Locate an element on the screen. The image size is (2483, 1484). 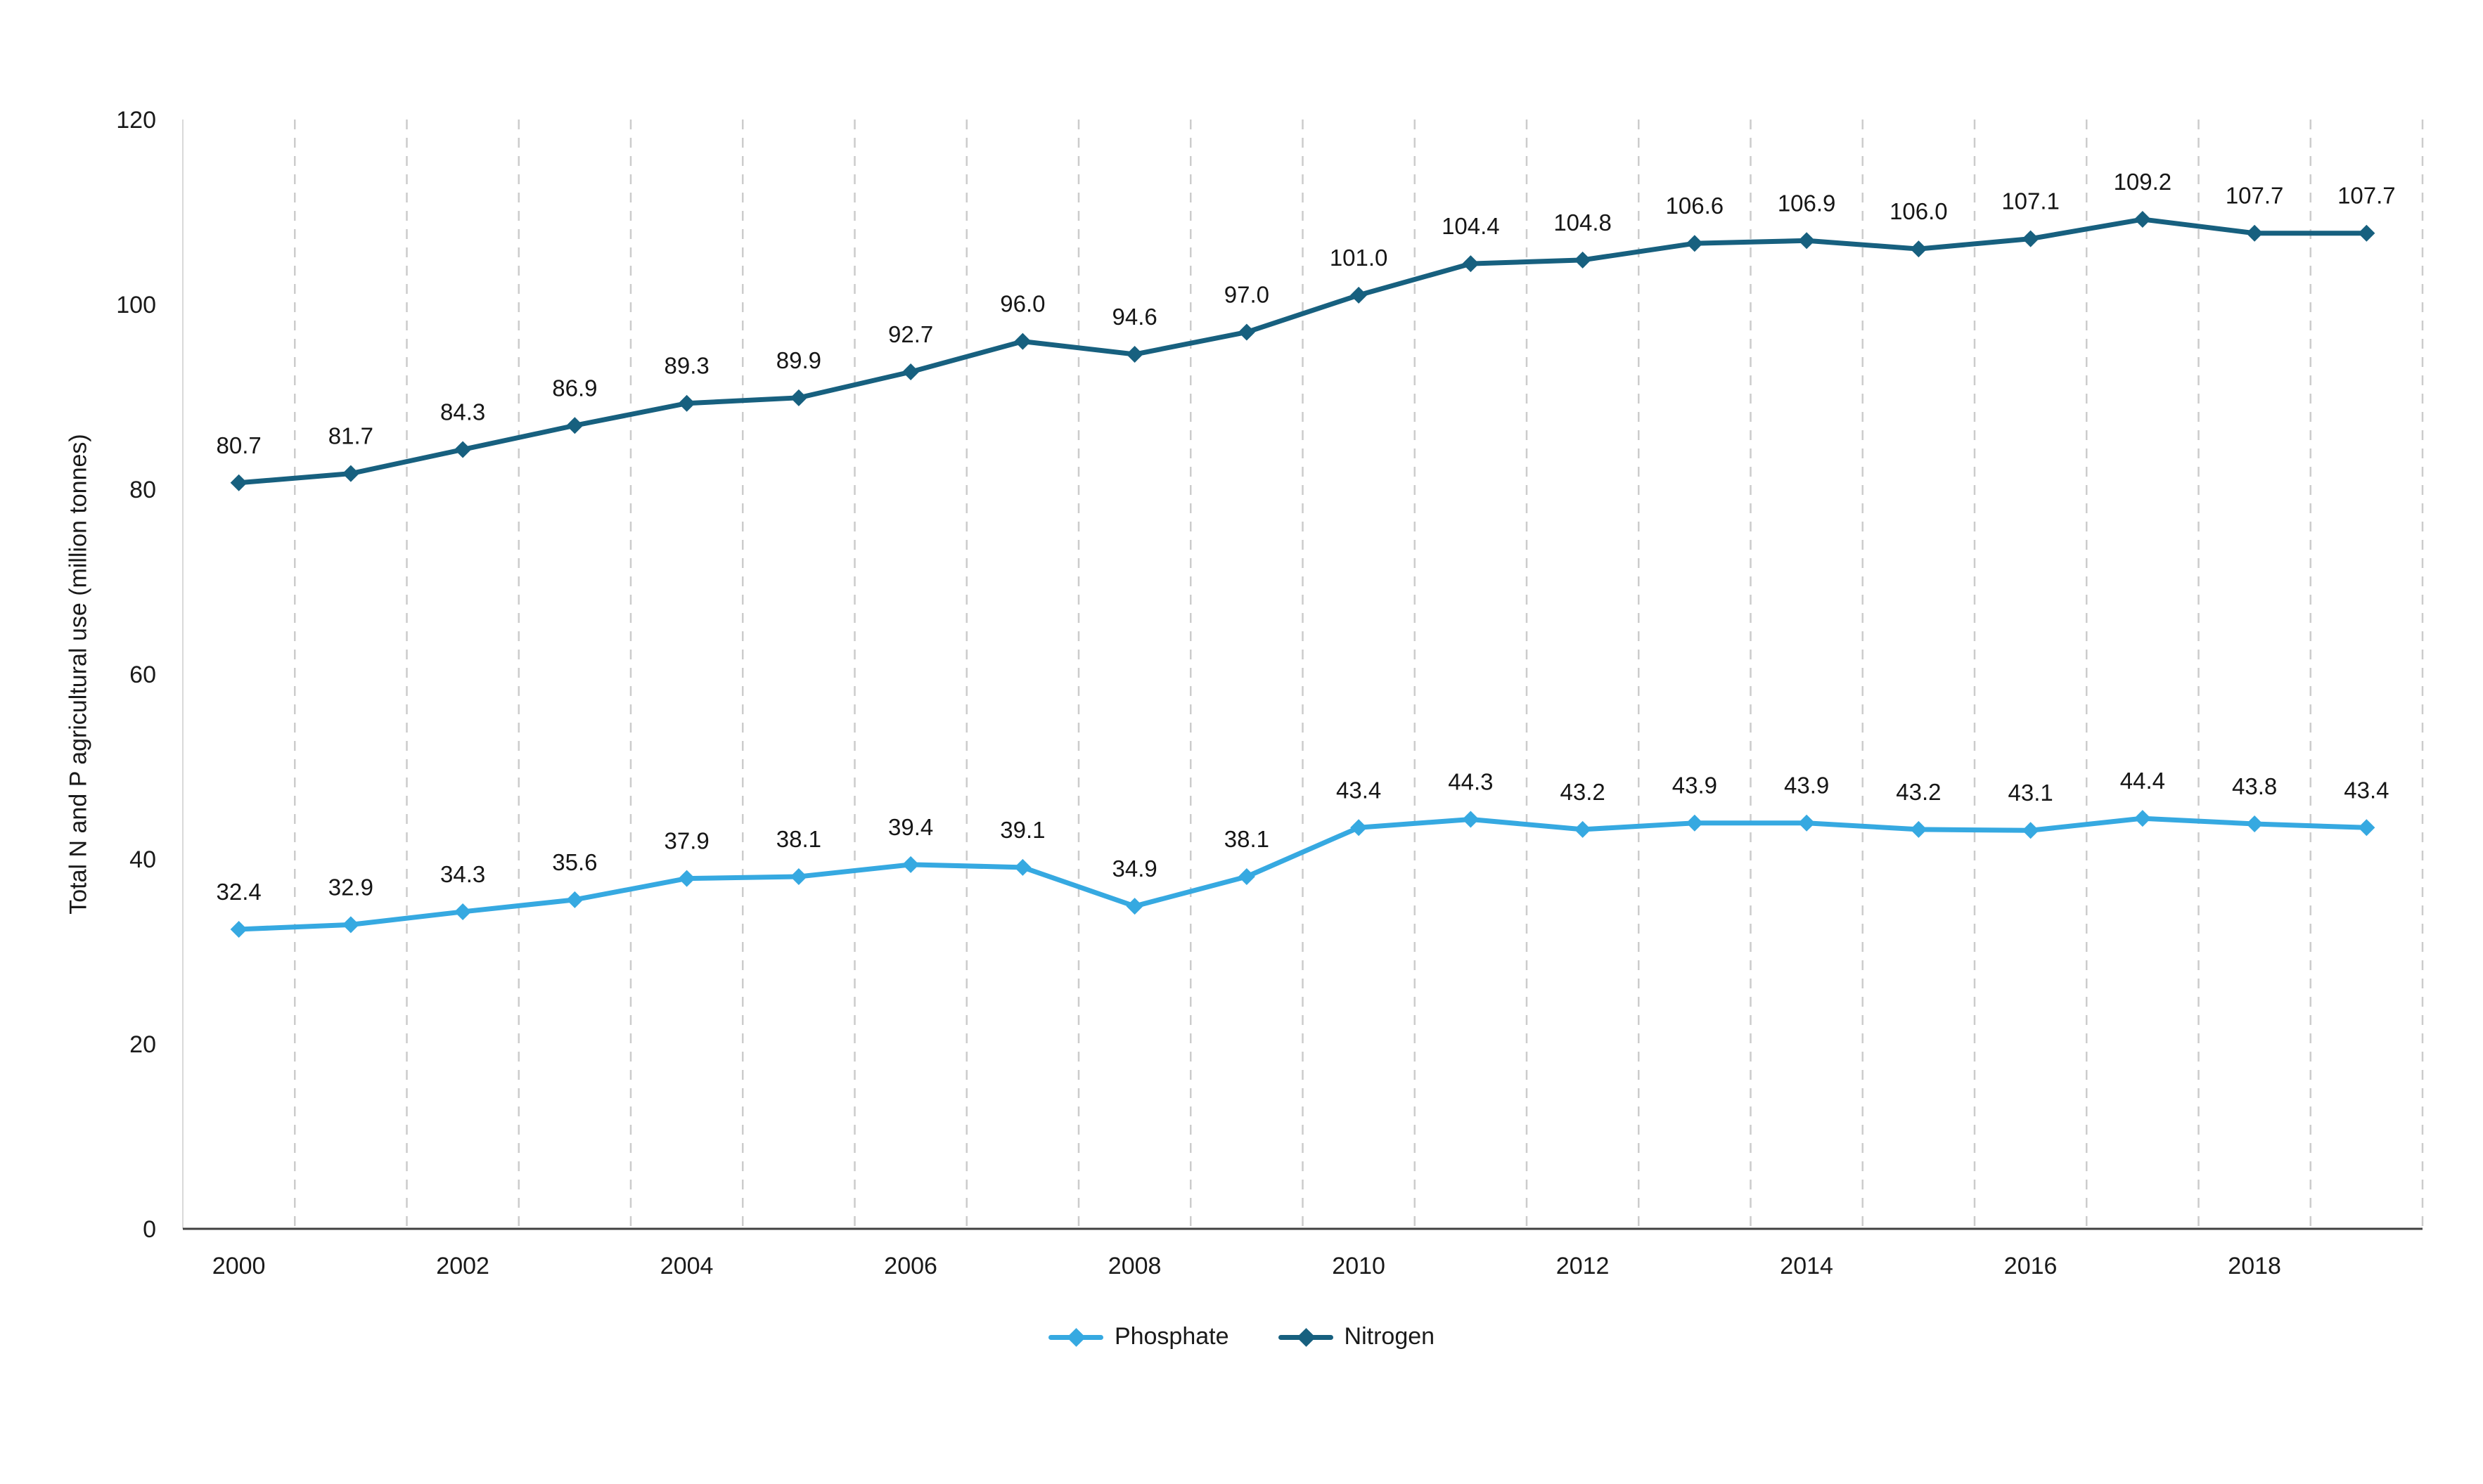
y-tick-label: 0 is located at coordinates (149, 1229).